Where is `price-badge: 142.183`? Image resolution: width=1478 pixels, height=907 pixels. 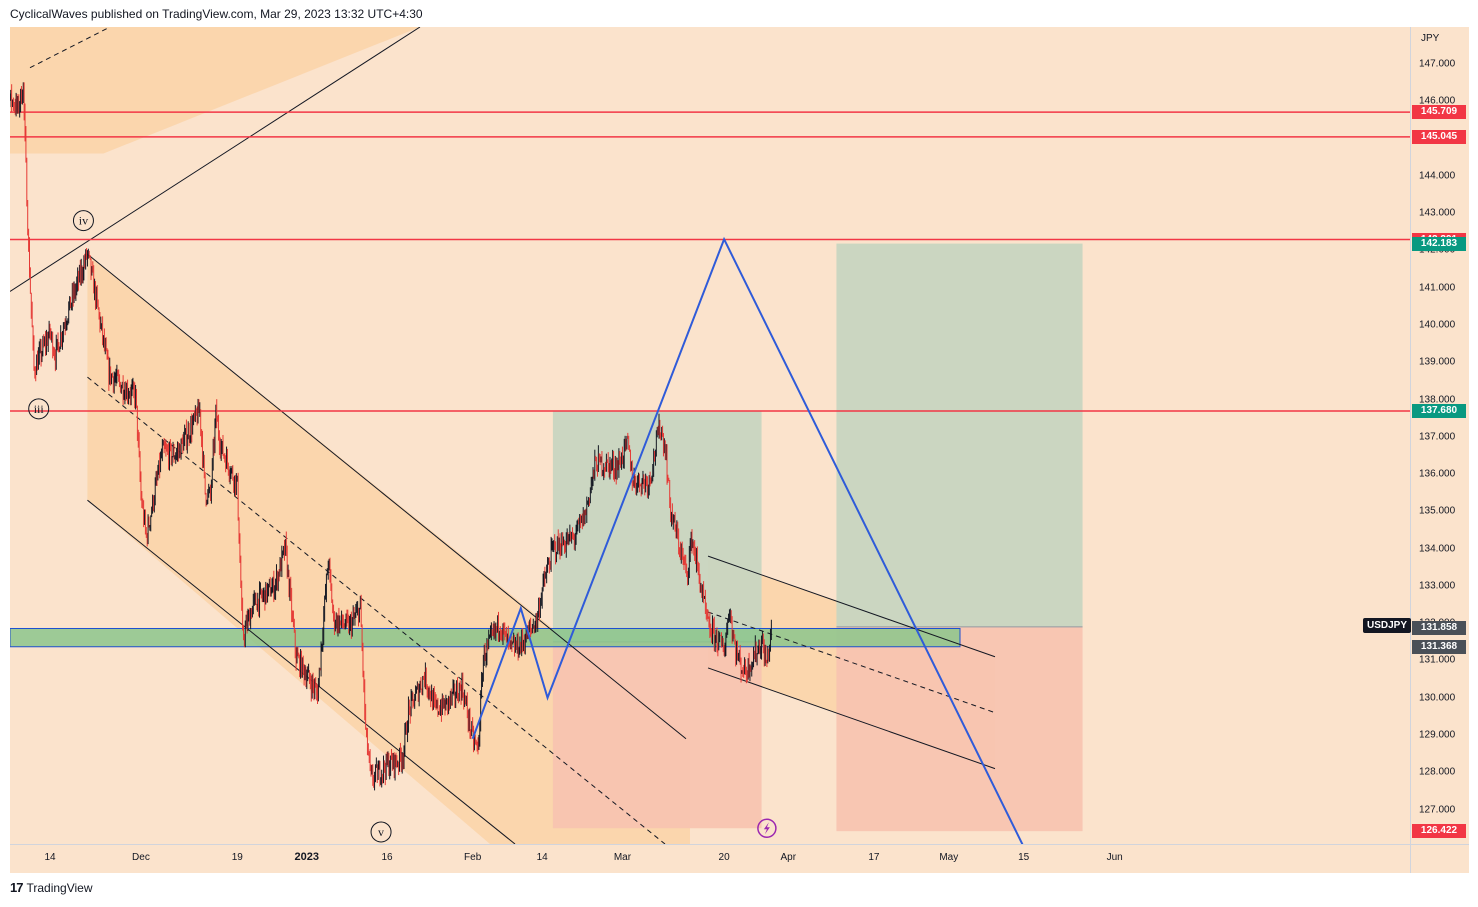 price-badge: 142.183 is located at coordinates (1439, 243).